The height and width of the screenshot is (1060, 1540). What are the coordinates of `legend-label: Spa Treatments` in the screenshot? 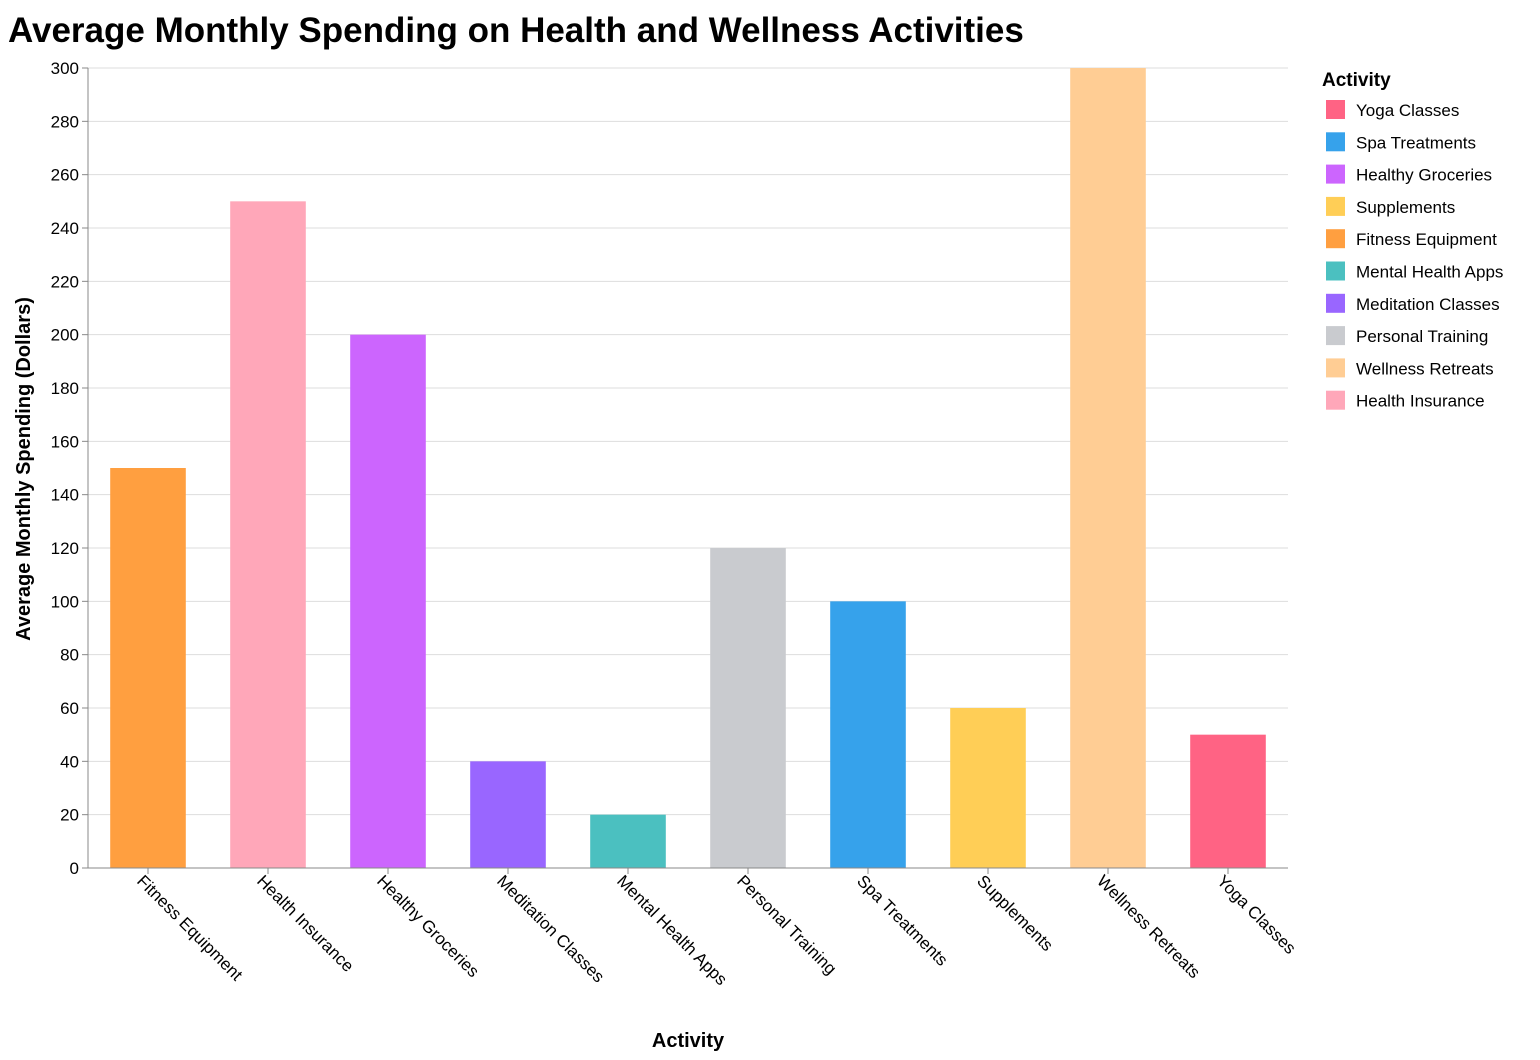 It's located at (1416, 142).